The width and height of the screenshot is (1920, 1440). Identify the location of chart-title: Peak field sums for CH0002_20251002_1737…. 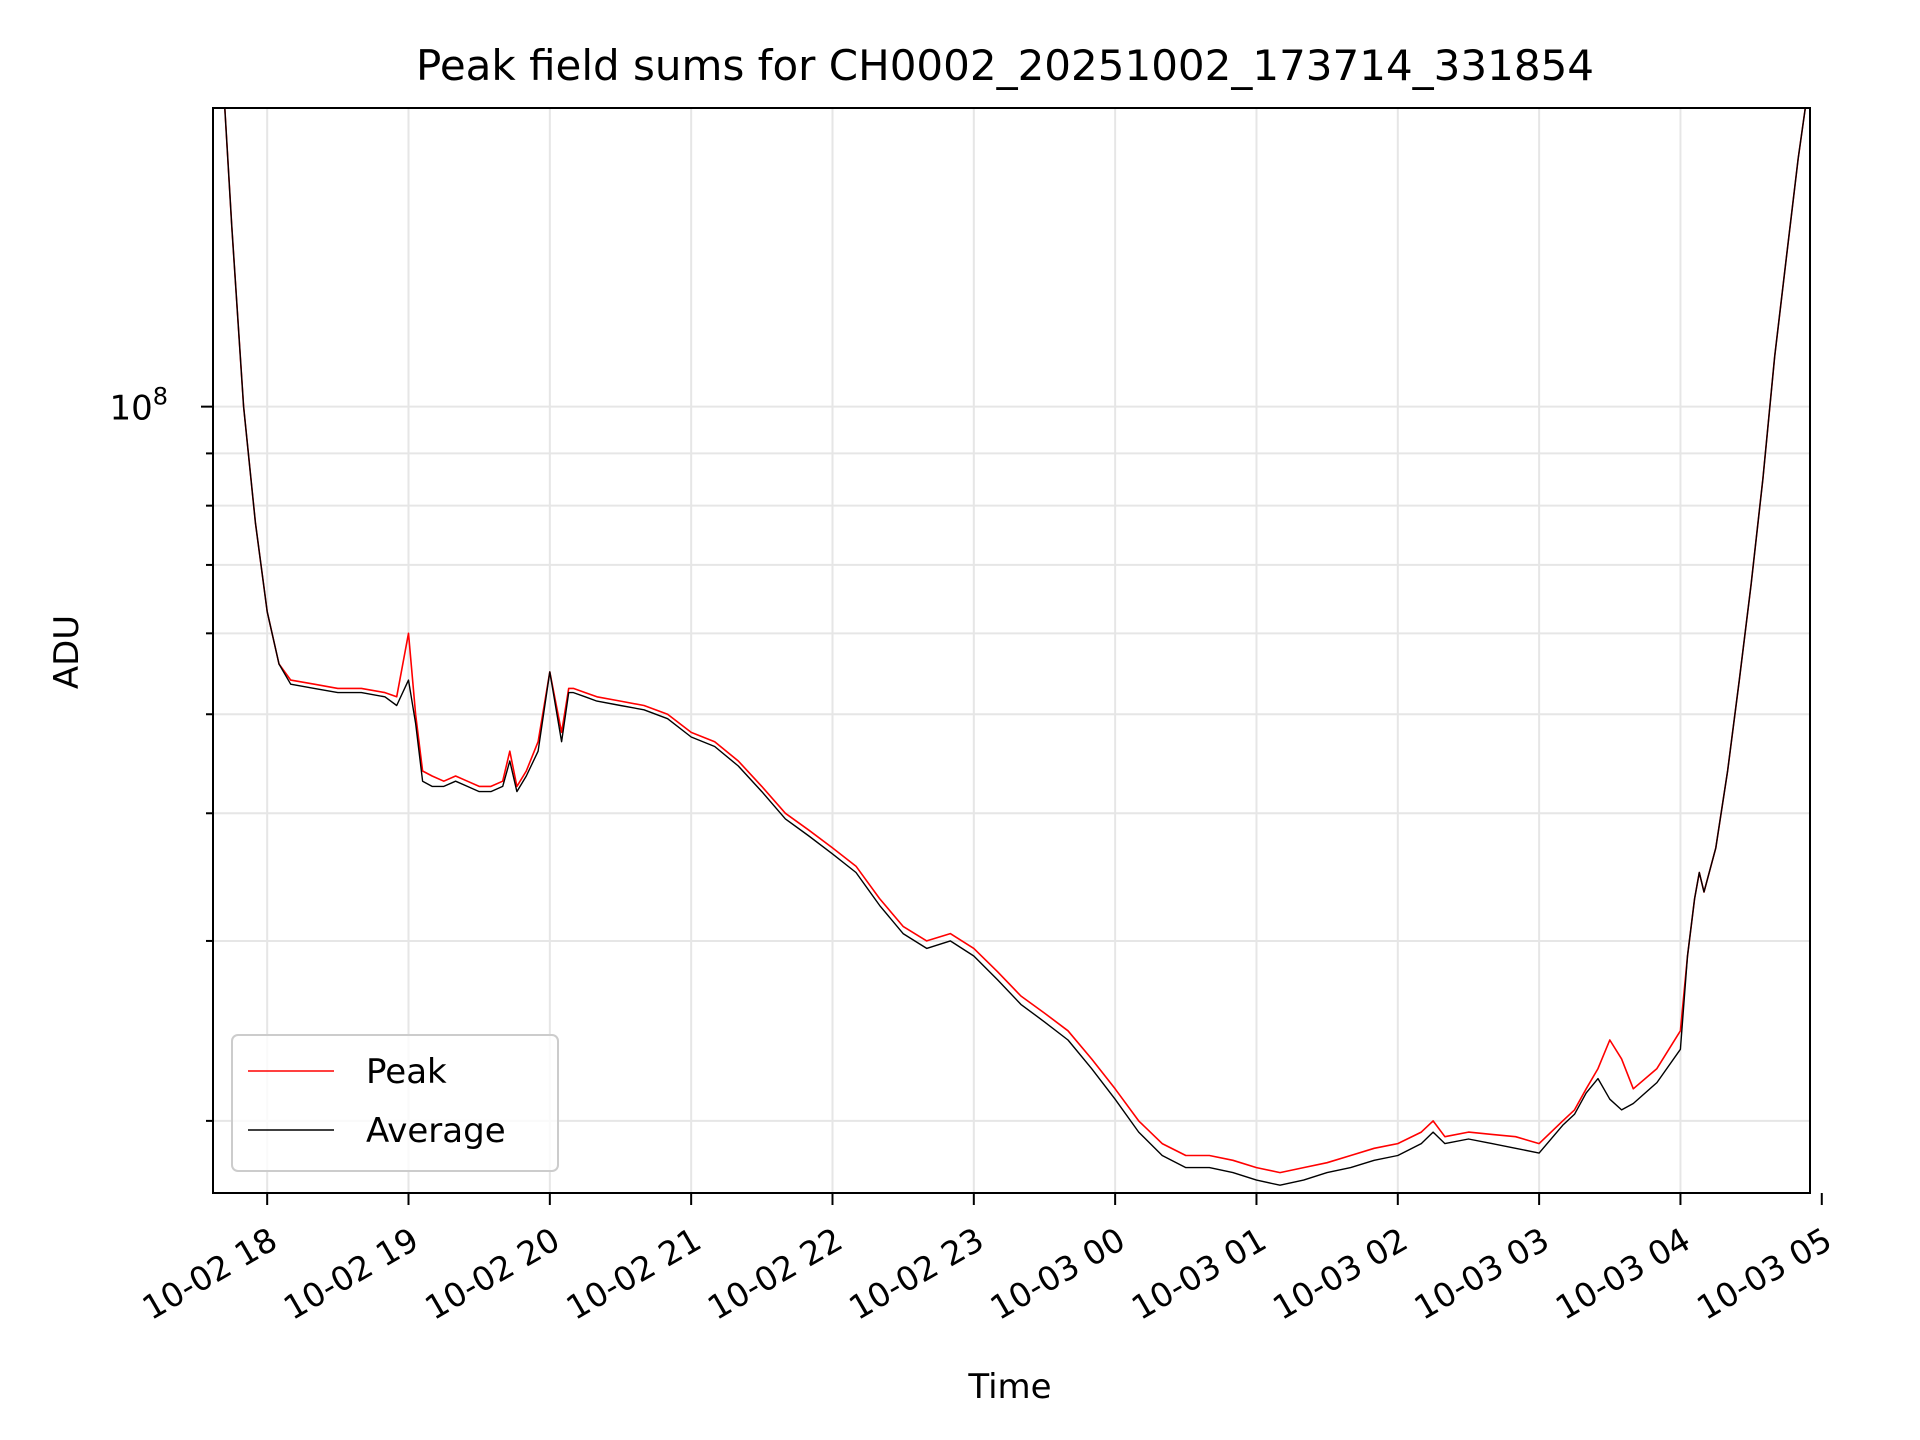
(1005, 65).